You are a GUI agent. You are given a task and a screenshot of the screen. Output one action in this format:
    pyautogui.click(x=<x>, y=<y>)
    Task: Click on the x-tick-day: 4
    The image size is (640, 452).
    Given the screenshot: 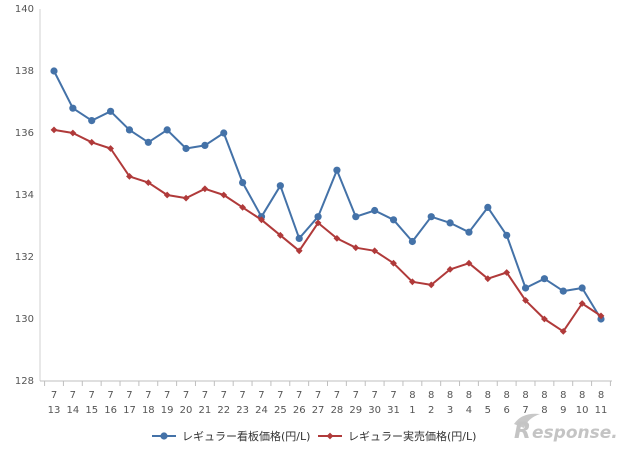 What is the action you would take?
    pyautogui.click(x=469, y=410)
    